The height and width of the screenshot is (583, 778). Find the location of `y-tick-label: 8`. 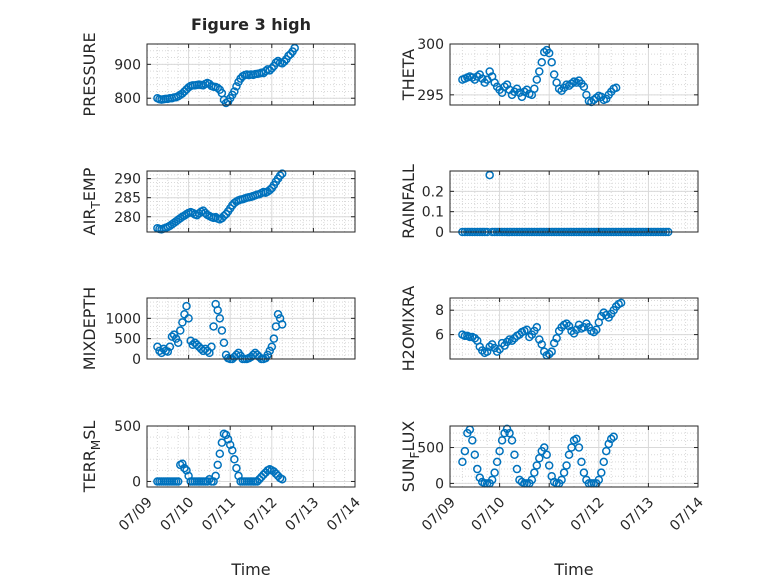

y-tick-label: 8 is located at coordinates (439, 311).